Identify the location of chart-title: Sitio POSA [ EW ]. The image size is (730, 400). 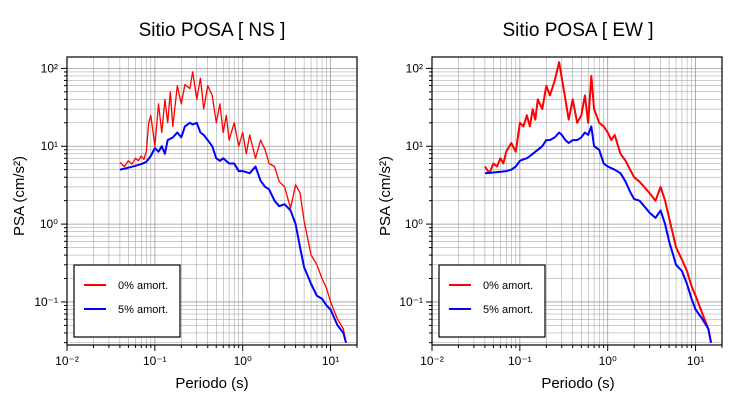
(578, 30).